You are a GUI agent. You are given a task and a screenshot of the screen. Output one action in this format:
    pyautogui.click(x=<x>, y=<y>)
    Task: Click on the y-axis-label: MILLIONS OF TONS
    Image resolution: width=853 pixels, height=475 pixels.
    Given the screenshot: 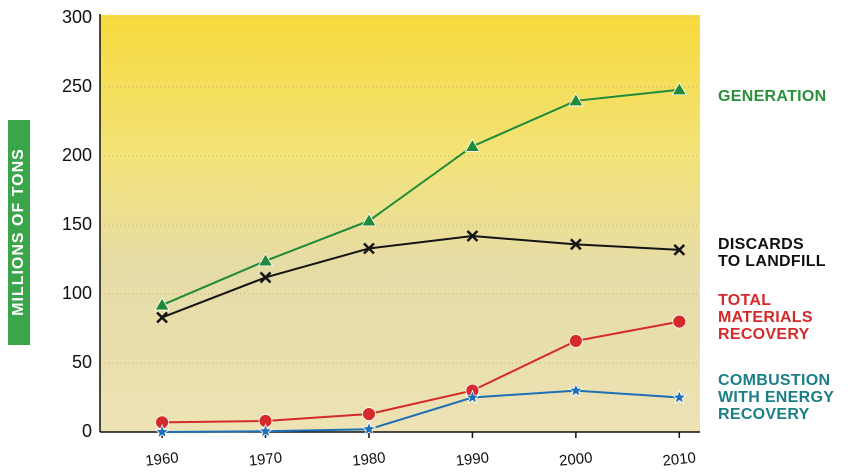 What is the action you would take?
    pyautogui.click(x=18, y=232)
    